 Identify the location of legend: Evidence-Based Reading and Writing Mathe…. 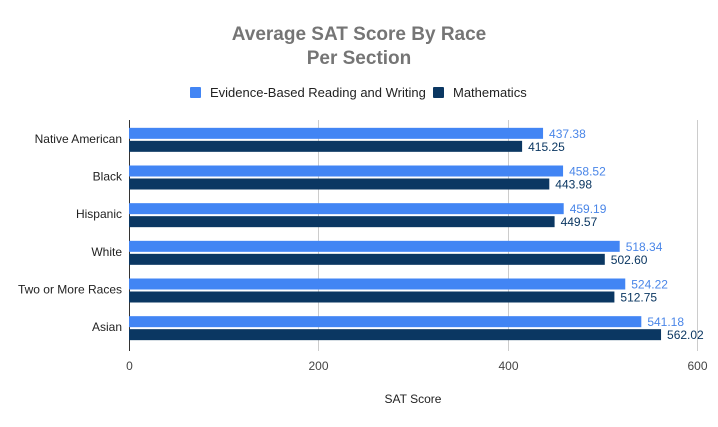
(358, 92).